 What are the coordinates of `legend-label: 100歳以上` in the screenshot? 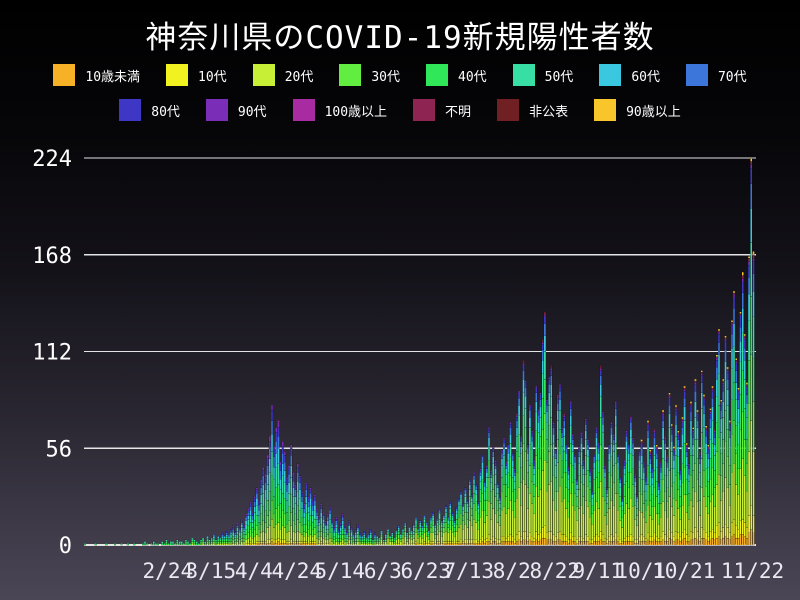 It's located at (356, 112).